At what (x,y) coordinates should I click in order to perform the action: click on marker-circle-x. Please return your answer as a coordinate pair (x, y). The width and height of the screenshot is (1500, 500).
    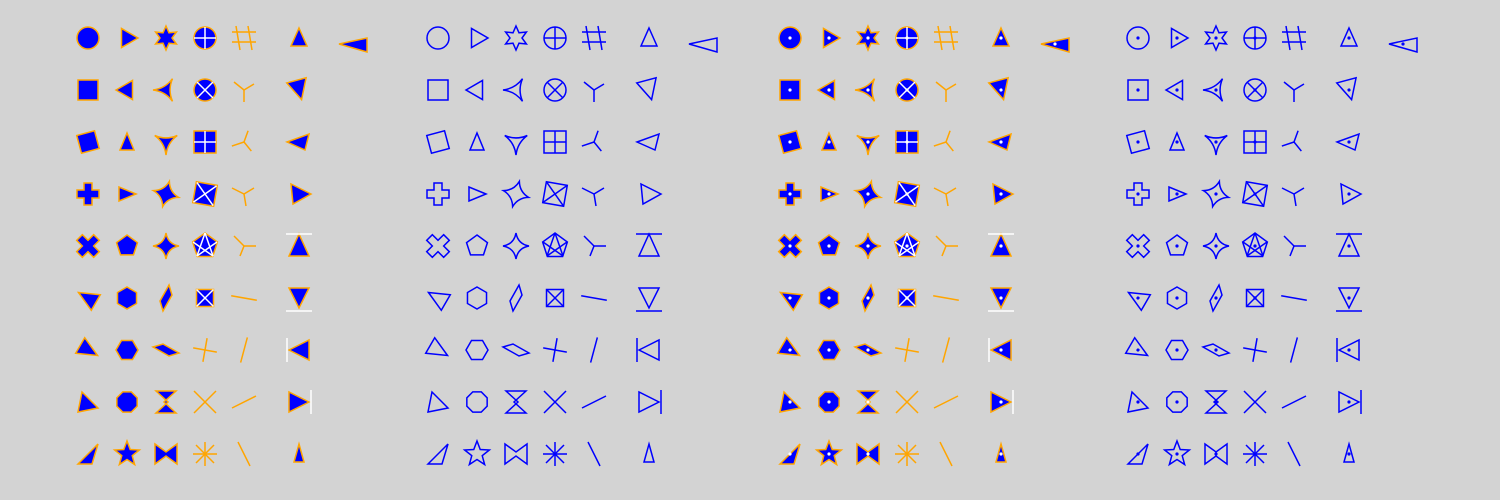
    Looking at the image, I should click on (555, 90).